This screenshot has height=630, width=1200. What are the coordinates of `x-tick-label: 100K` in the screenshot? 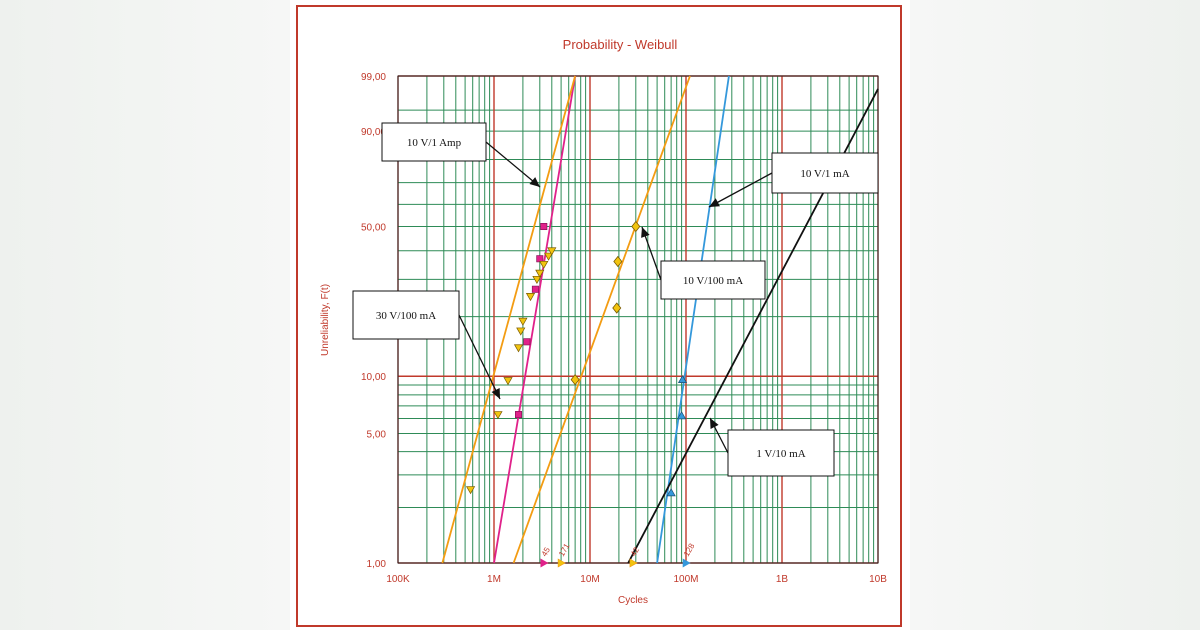 It's located at (398, 579).